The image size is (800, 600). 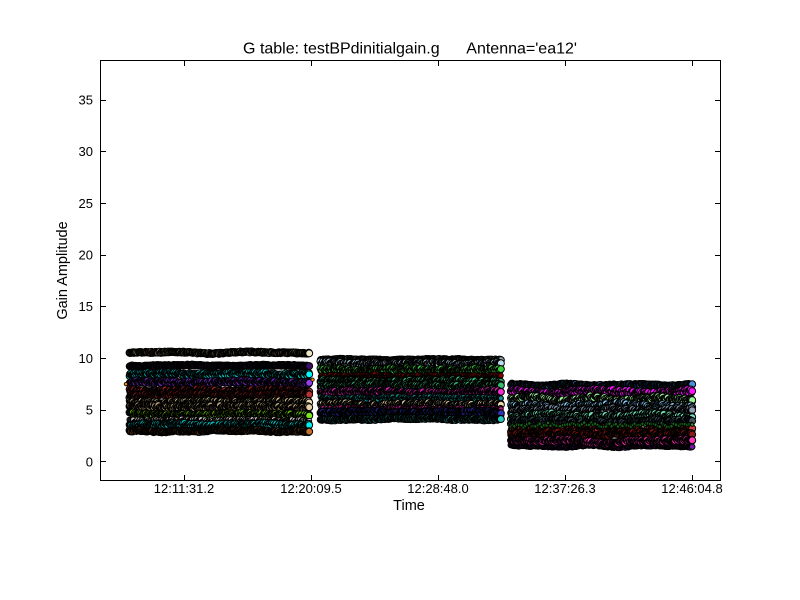 What do you see at coordinates (409, 506) in the screenshot?
I see `svg-text: Time` at bounding box center [409, 506].